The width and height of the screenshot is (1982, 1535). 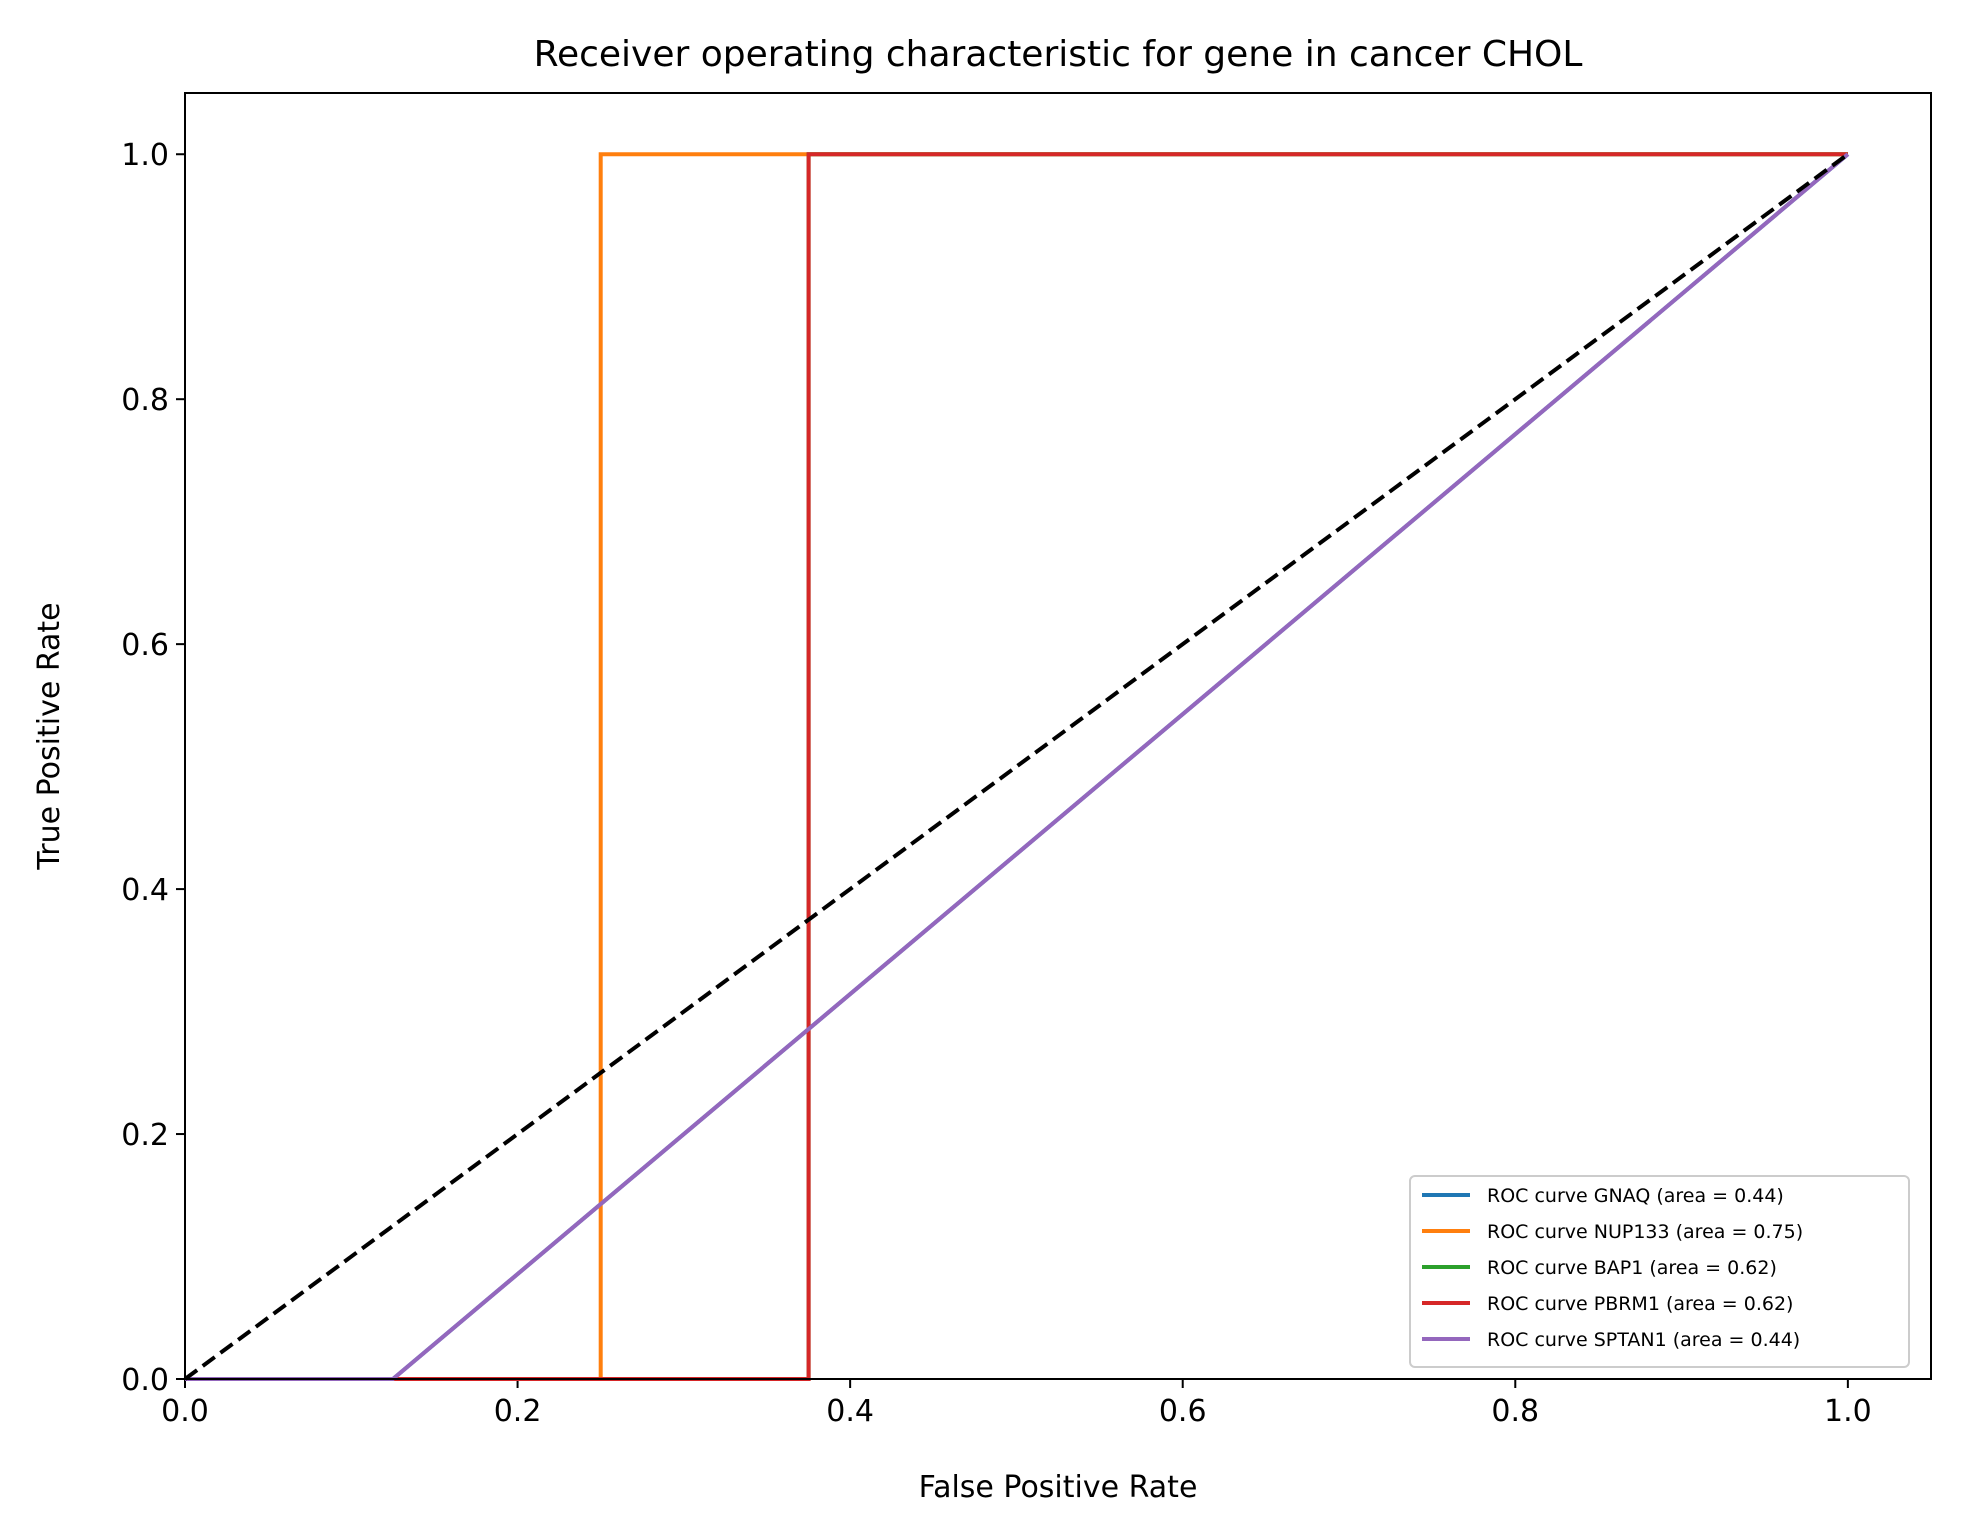 I want to click on x-tick-label: 0.4, so click(x=850, y=1411).